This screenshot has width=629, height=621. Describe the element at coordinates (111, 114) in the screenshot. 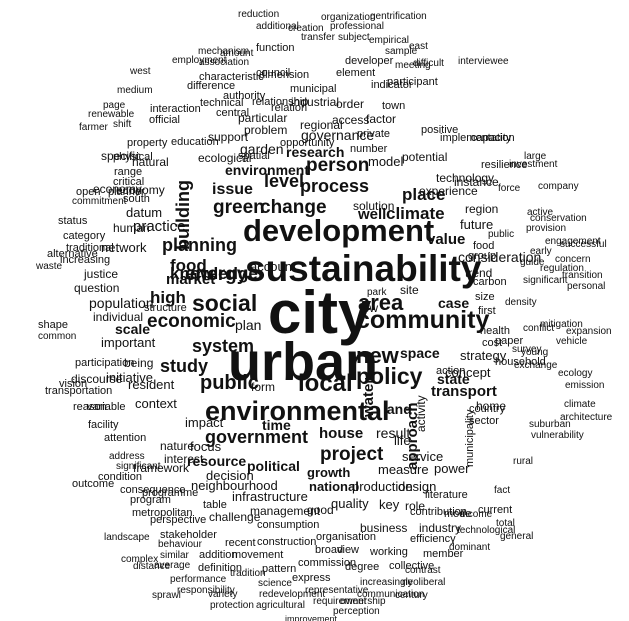

I see `cloud-word: renewable` at that location.